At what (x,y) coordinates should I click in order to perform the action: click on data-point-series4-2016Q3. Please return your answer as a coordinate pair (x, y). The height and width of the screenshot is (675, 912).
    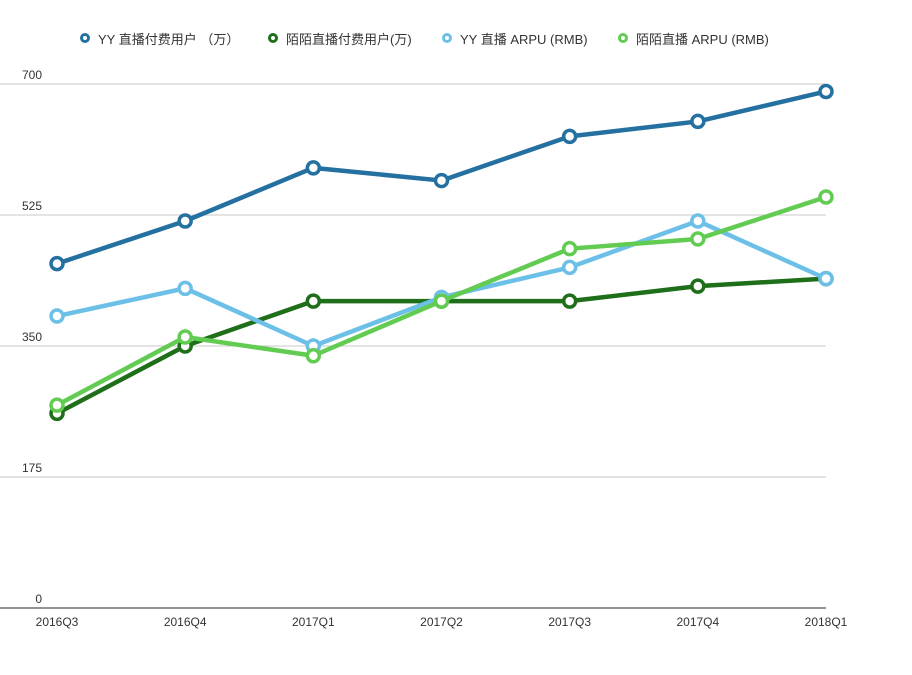
    Looking at the image, I should click on (57, 405).